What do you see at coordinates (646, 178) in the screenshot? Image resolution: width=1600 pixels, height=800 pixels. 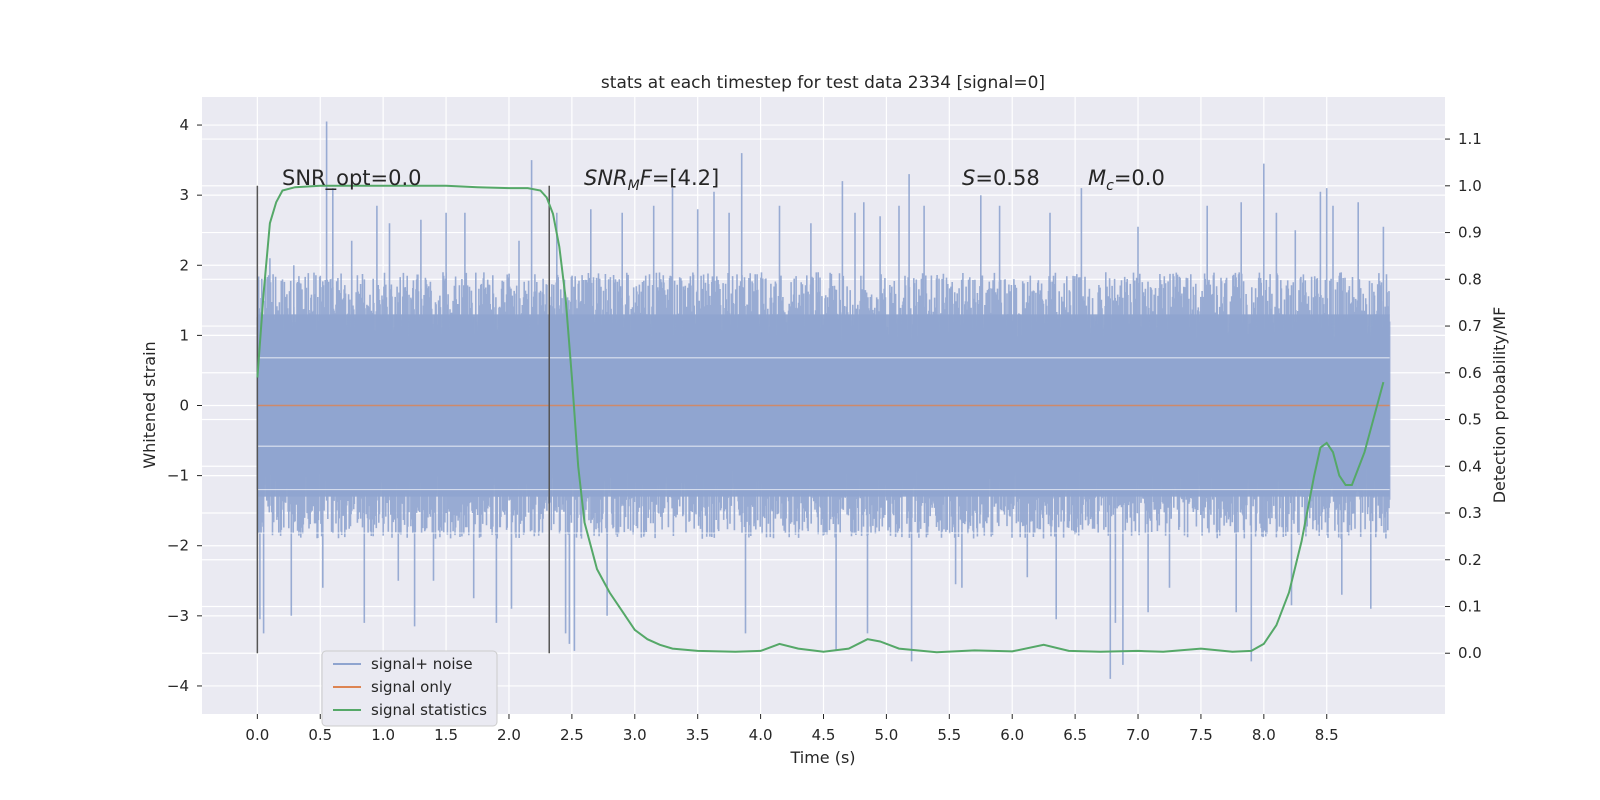 I see `annotation-snr-mf-suffix: F` at bounding box center [646, 178].